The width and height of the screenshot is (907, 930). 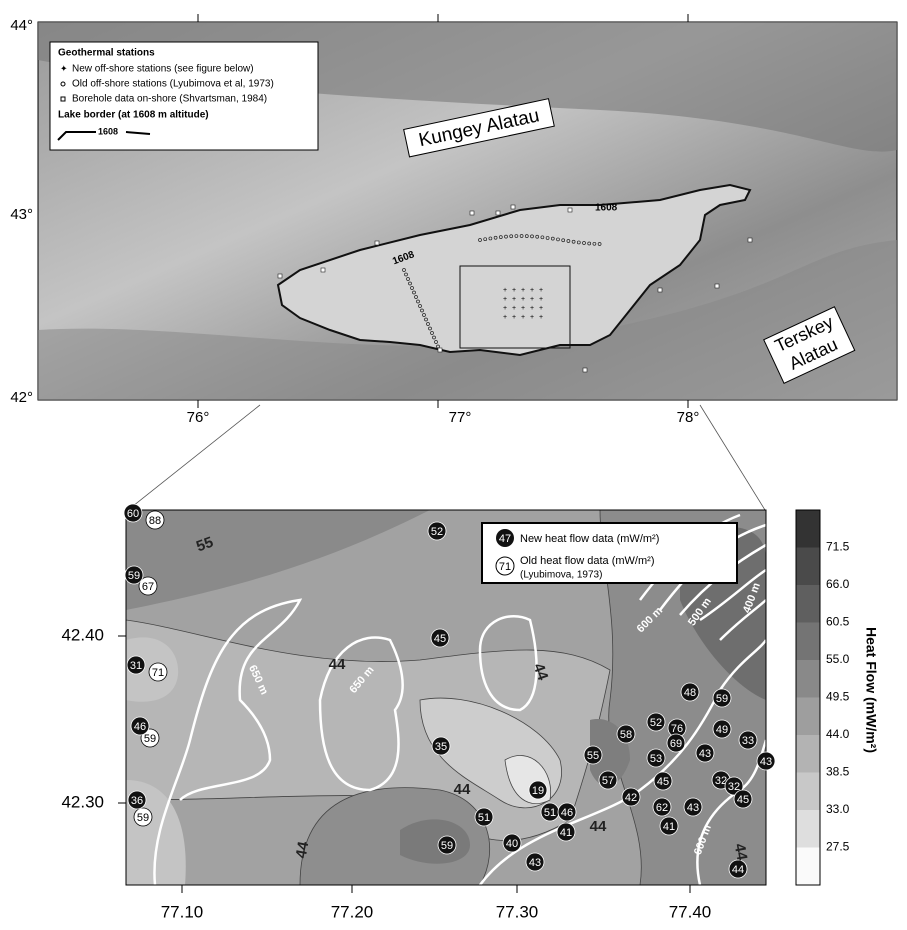 I want to click on lon-label: 77.30, so click(x=517, y=911).